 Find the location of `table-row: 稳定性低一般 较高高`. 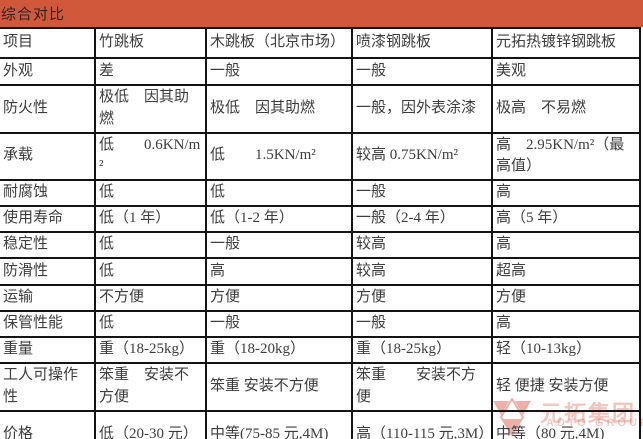

table-row: 稳定性低一般 较高高 is located at coordinates (320, 245).